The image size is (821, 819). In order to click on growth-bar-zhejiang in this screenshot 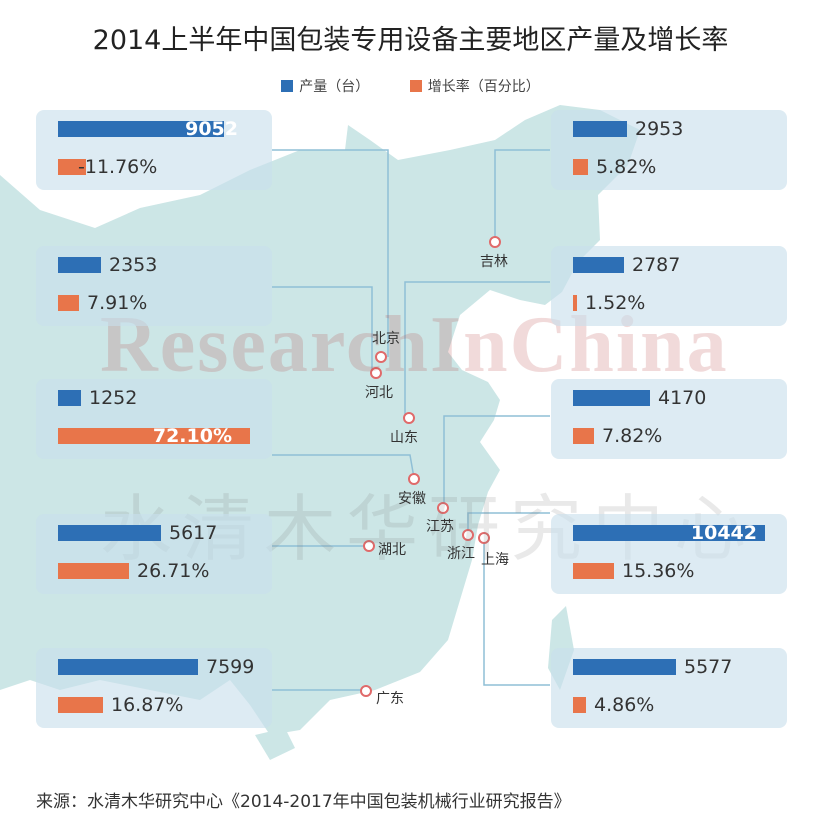, I will do `click(593, 571)`.